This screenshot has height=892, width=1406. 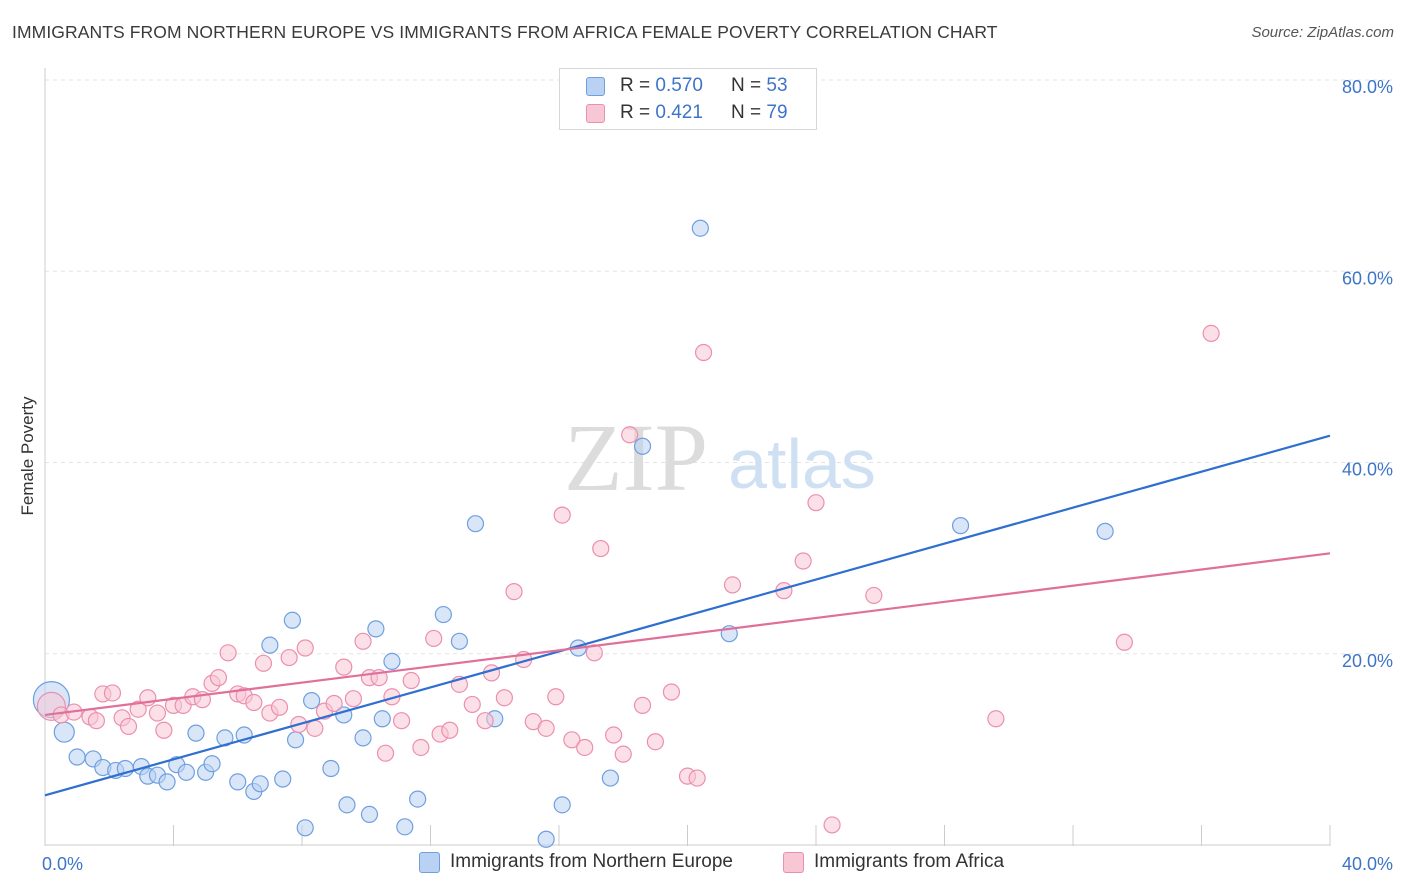 What do you see at coordinates (1367, 661) in the screenshot?
I see `y-tick-label: 20.0%` at bounding box center [1367, 661].